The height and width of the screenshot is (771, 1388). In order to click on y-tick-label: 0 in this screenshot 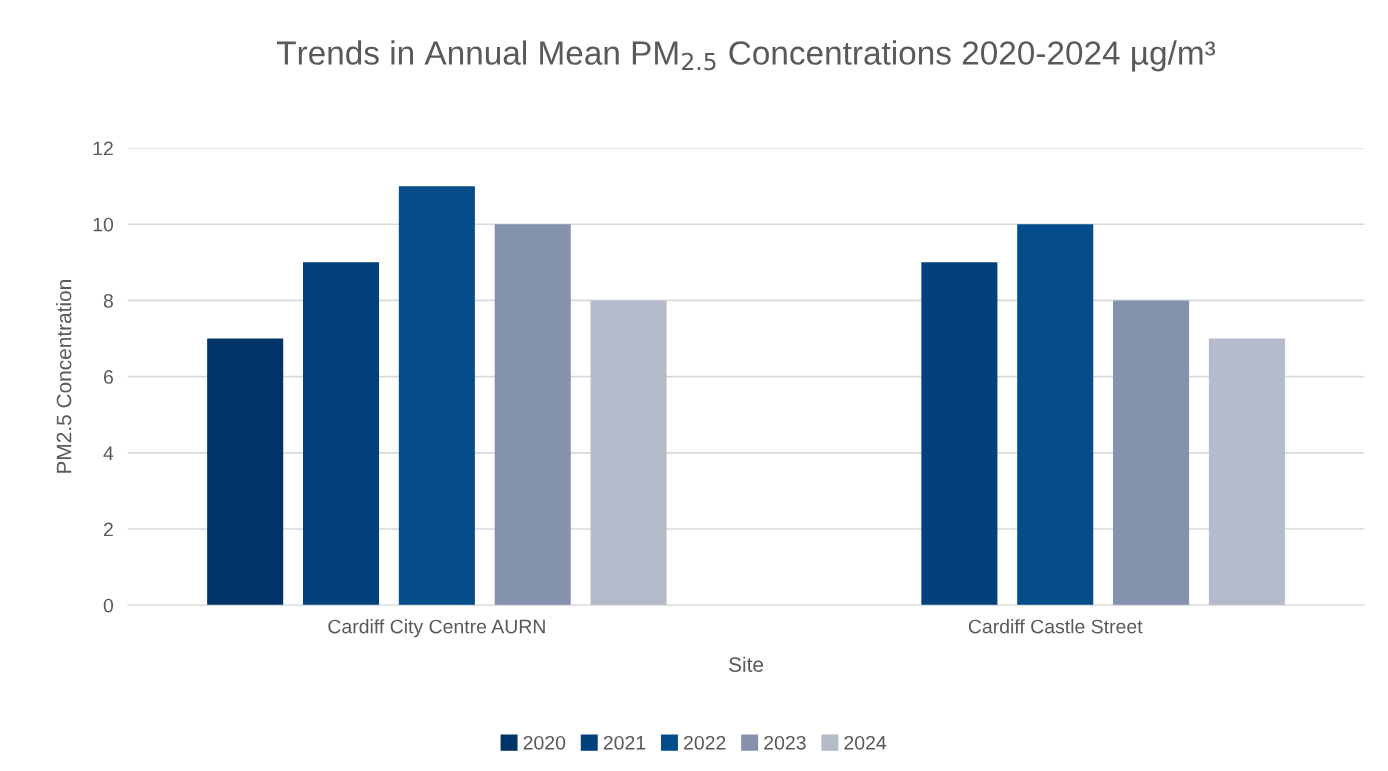, I will do `click(108, 605)`.